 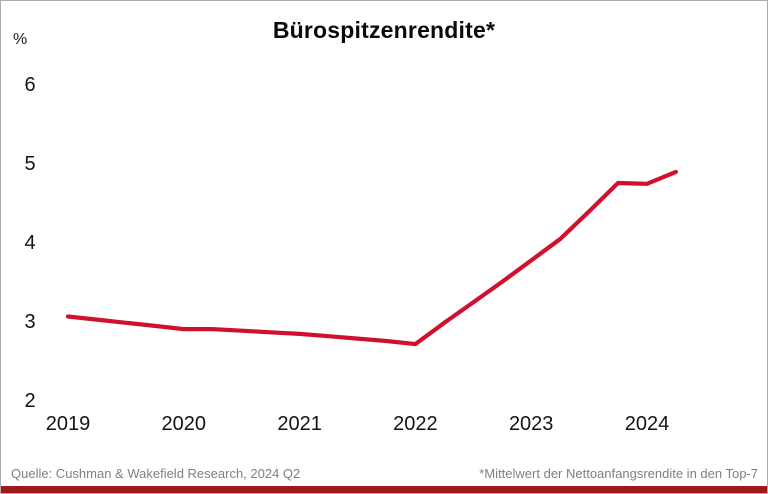 What do you see at coordinates (30, 322) in the screenshot?
I see `y-tick-label: 3` at bounding box center [30, 322].